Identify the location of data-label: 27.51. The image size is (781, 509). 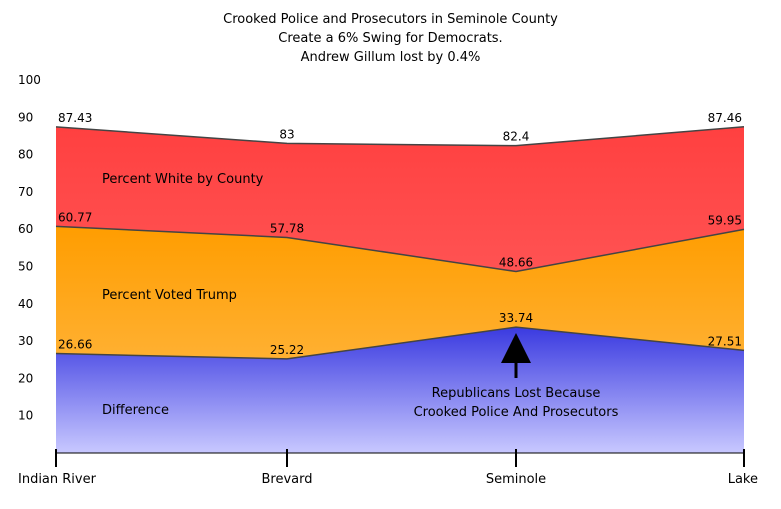
(725, 341).